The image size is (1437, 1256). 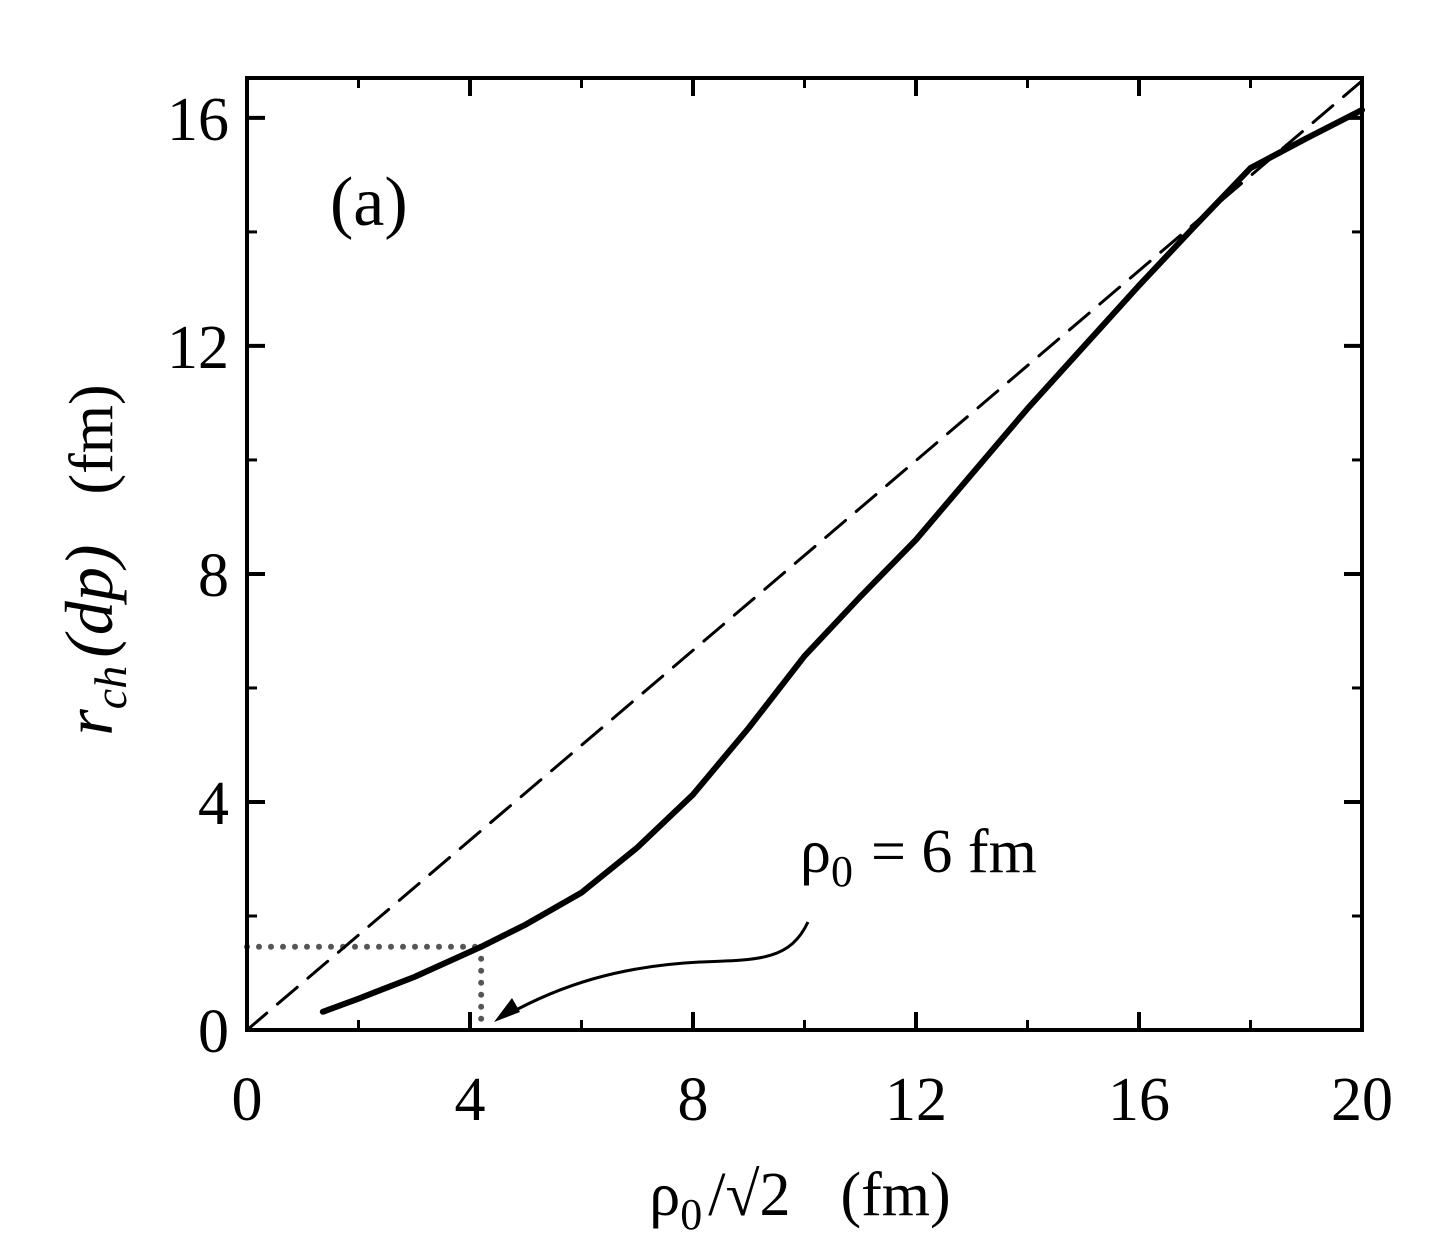 What do you see at coordinates (110, 687) in the screenshot?
I see `y-label-sub: ch` at bounding box center [110, 687].